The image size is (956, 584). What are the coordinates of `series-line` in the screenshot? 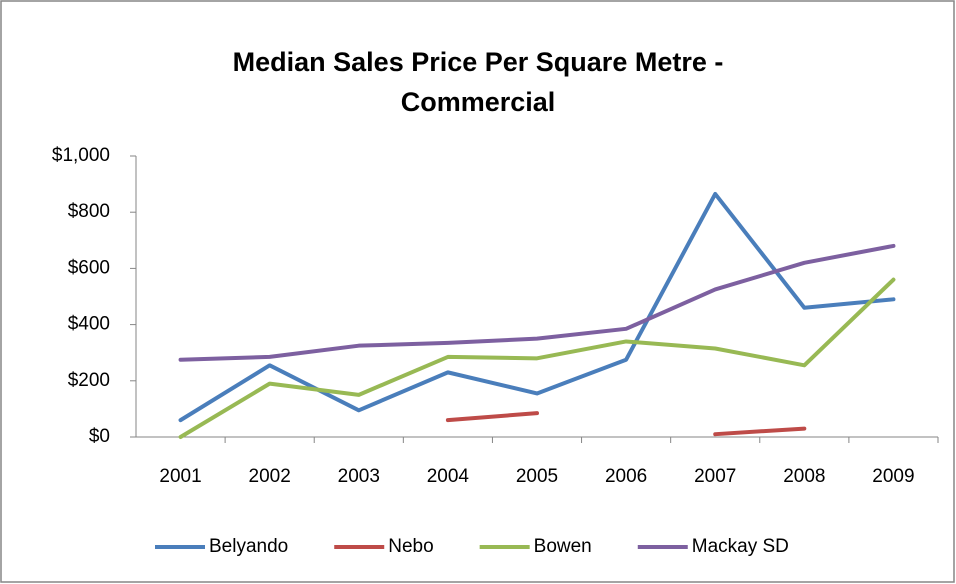 It's located at (626, 424).